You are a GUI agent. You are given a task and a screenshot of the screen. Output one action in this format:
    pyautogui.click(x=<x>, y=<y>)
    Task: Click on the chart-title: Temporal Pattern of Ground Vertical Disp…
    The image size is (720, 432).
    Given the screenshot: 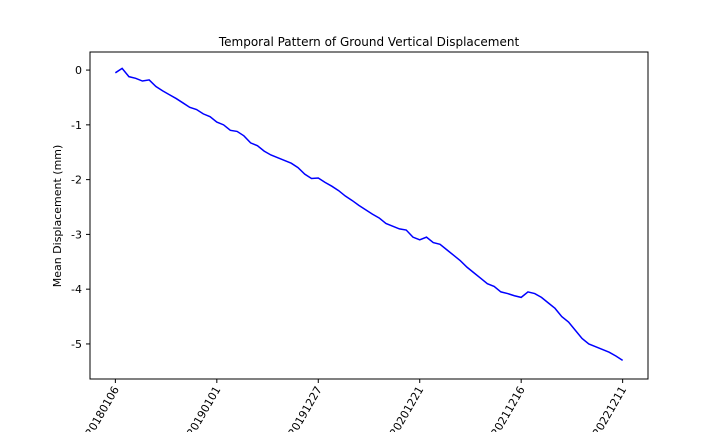 What is the action you would take?
    pyautogui.click(x=369, y=42)
    